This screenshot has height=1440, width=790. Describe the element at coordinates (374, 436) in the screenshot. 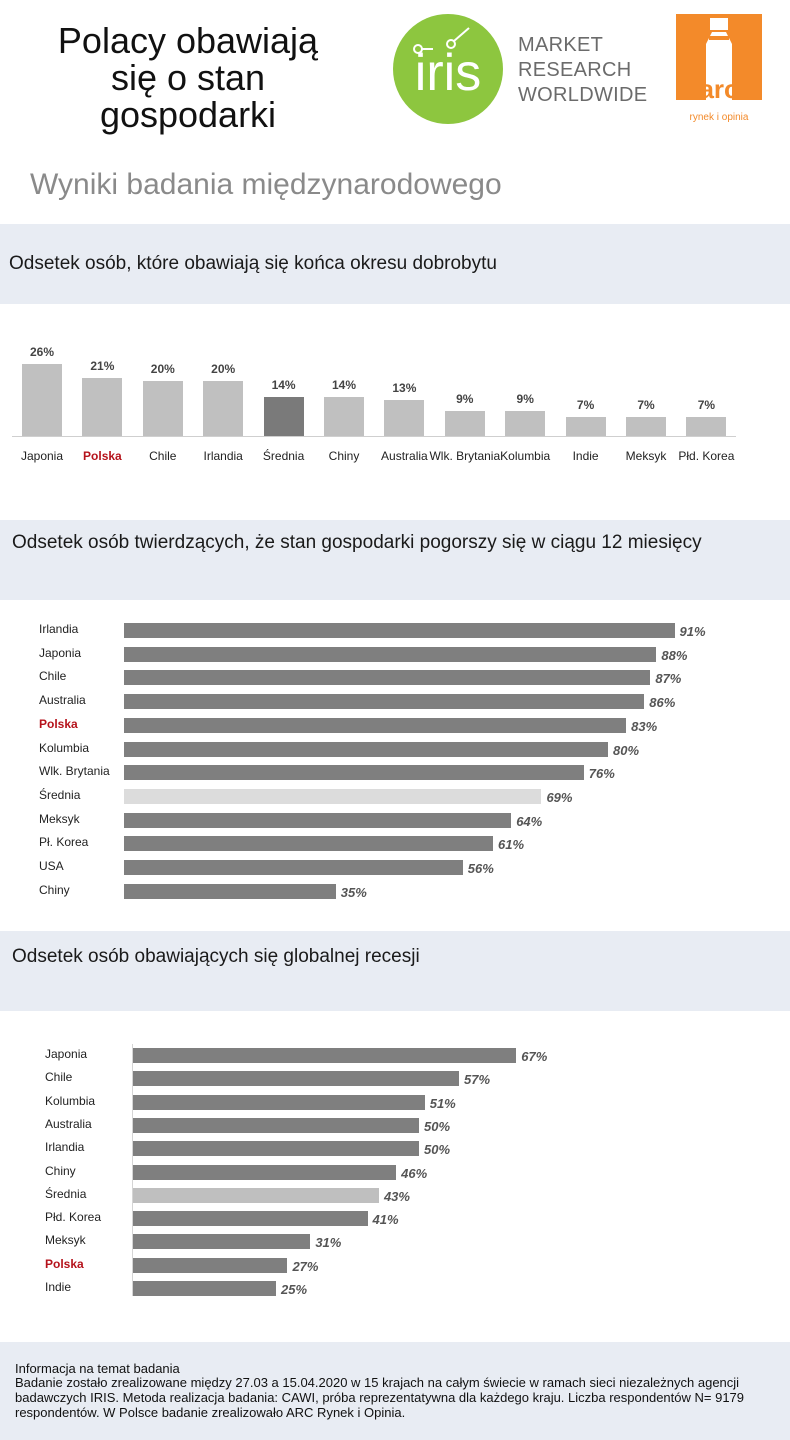

I see `chart1-baseline` at that location.